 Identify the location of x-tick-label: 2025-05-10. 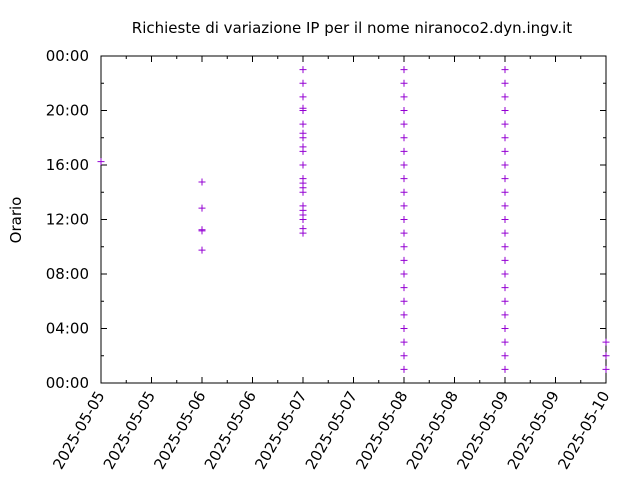
(583, 430).